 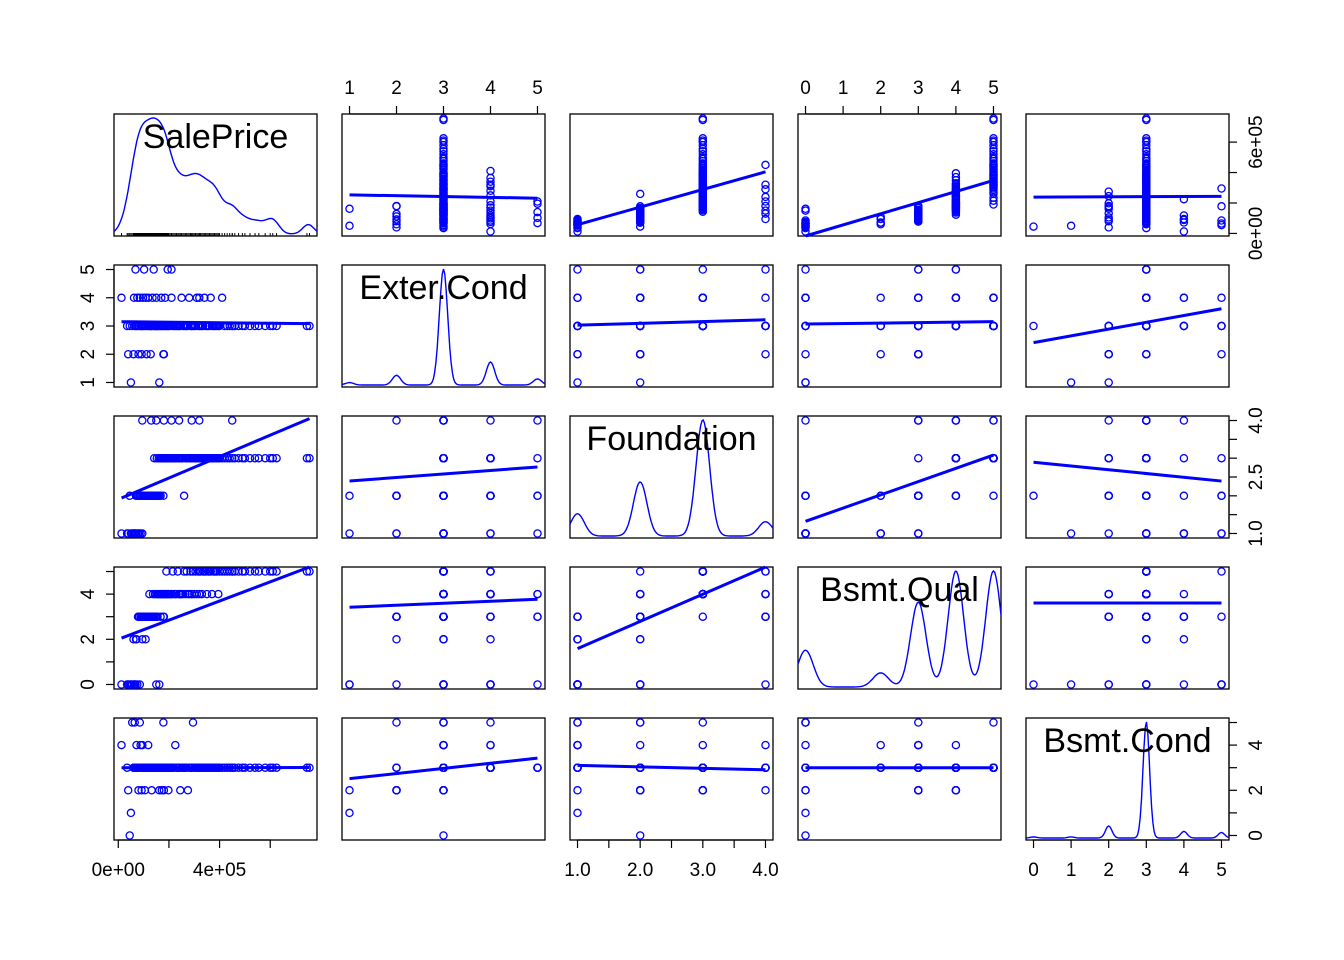 What do you see at coordinates (899, 628) in the screenshot?
I see `panel-bsmt-qual-vs-bsmt-qual: Bsmt.Qual` at bounding box center [899, 628].